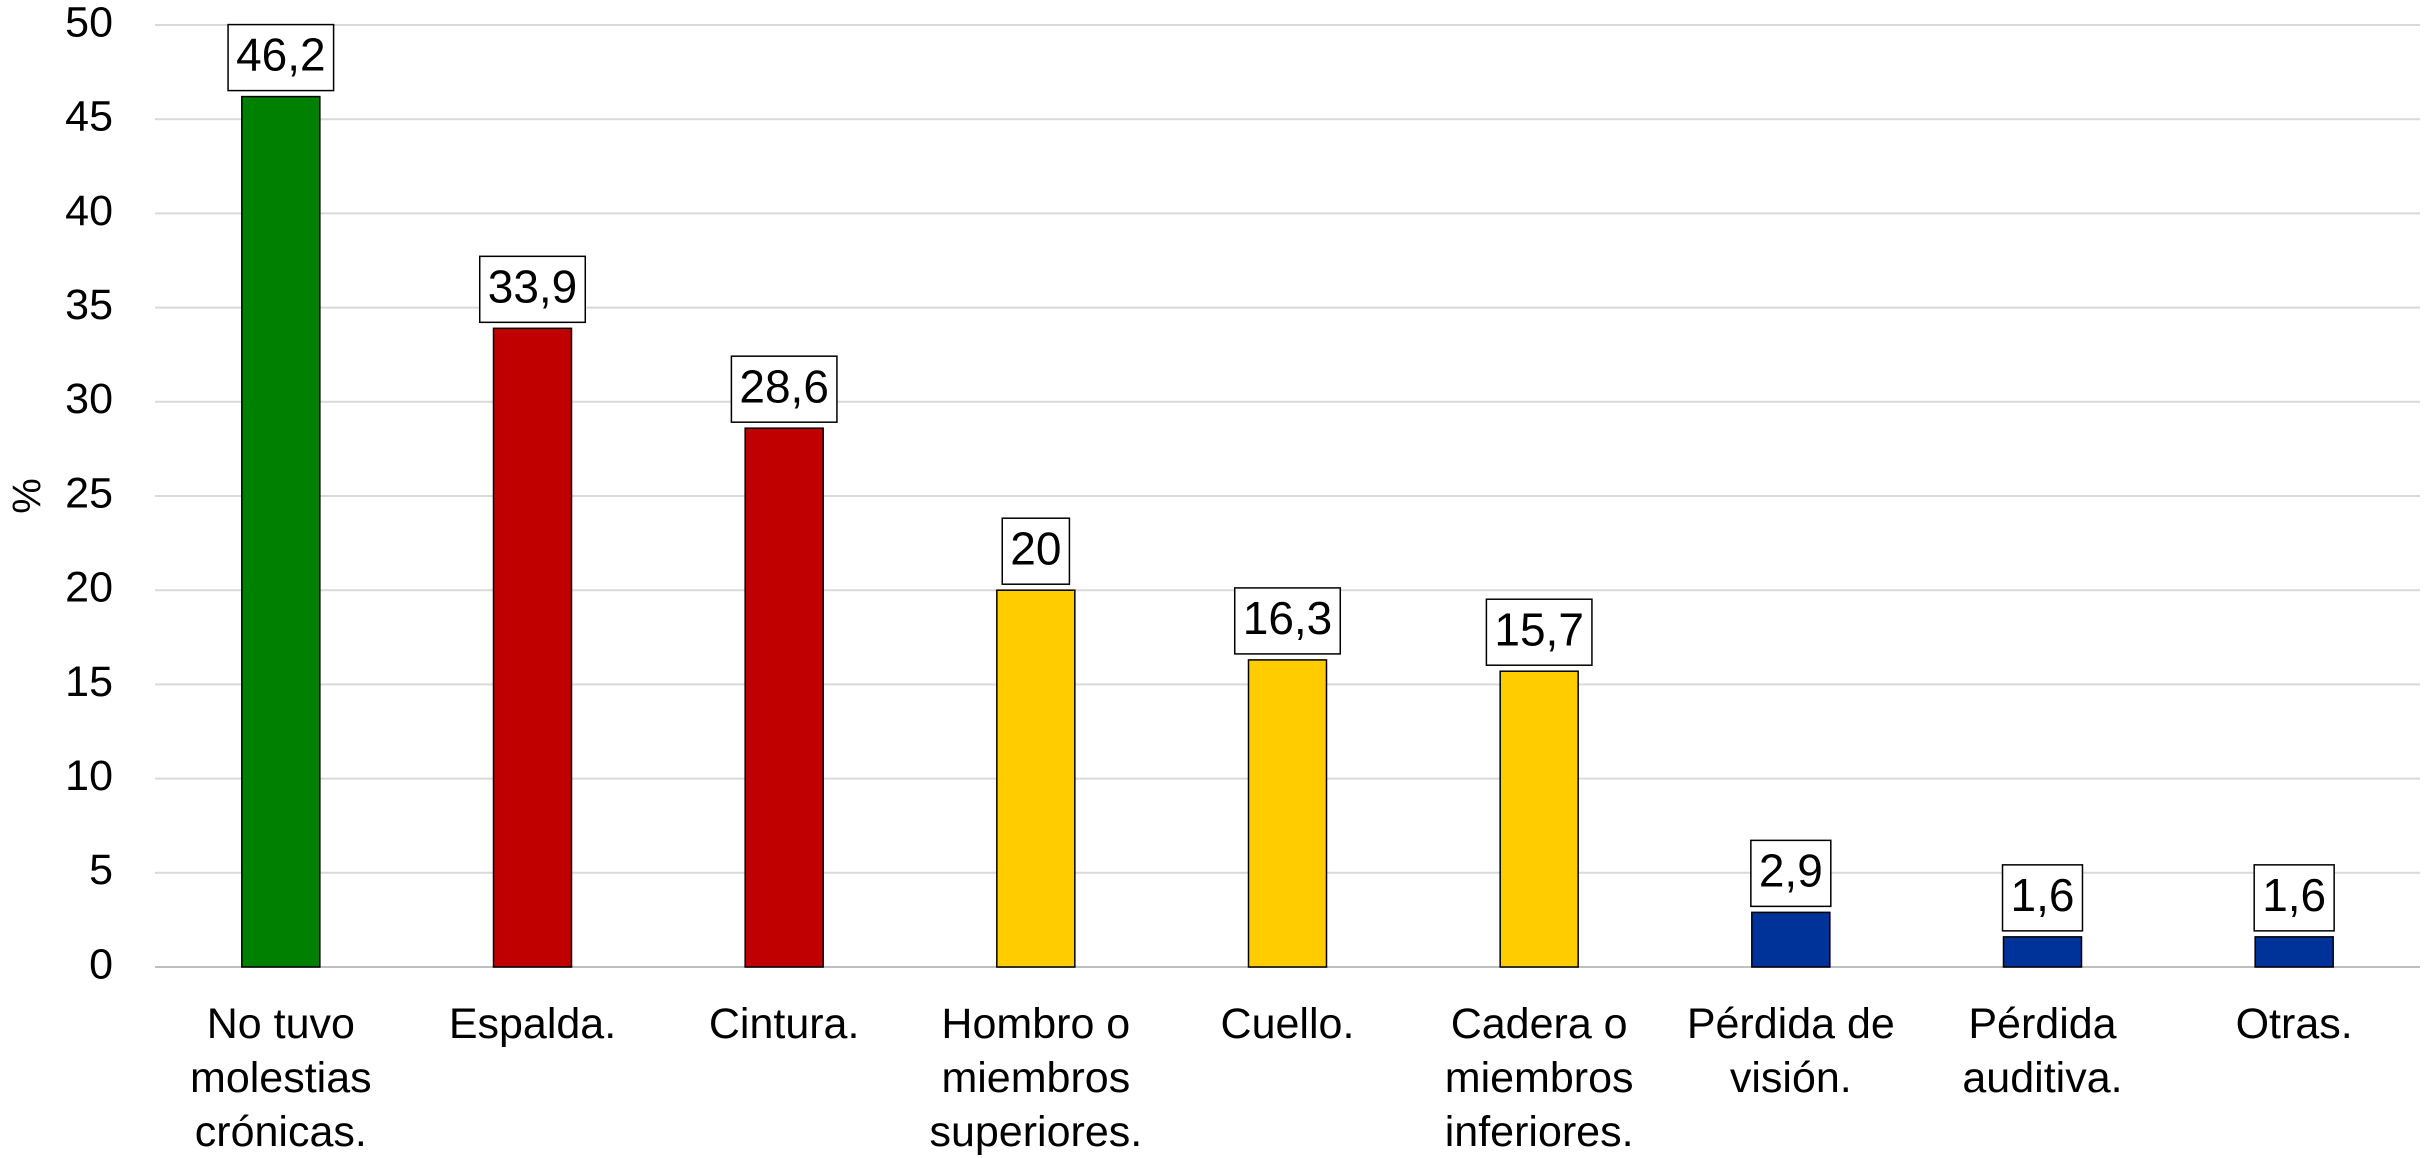 This screenshot has height=1158, width=2430. Describe the element at coordinates (101, 964) in the screenshot. I see `y-tick-label: 0` at that location.